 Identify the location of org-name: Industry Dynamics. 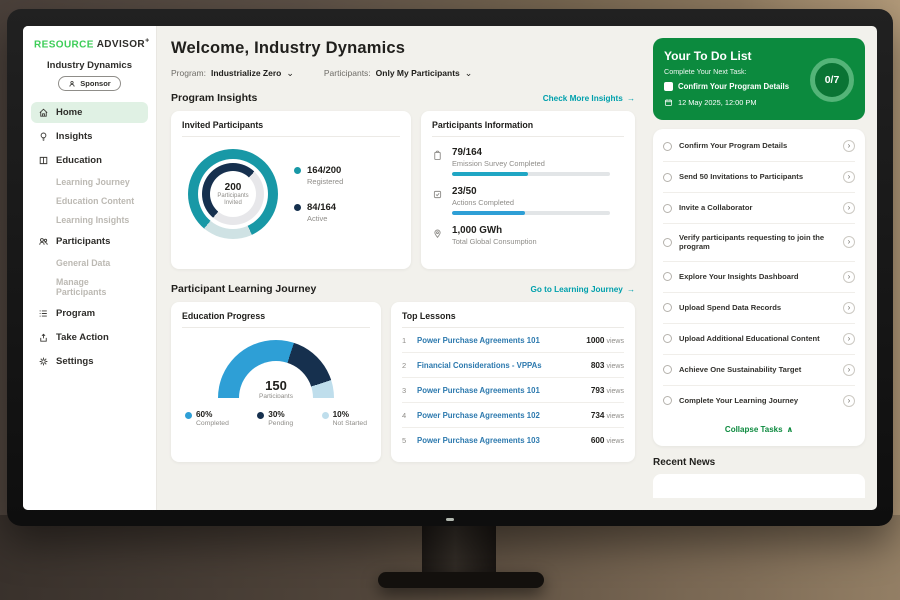
(89, 66).